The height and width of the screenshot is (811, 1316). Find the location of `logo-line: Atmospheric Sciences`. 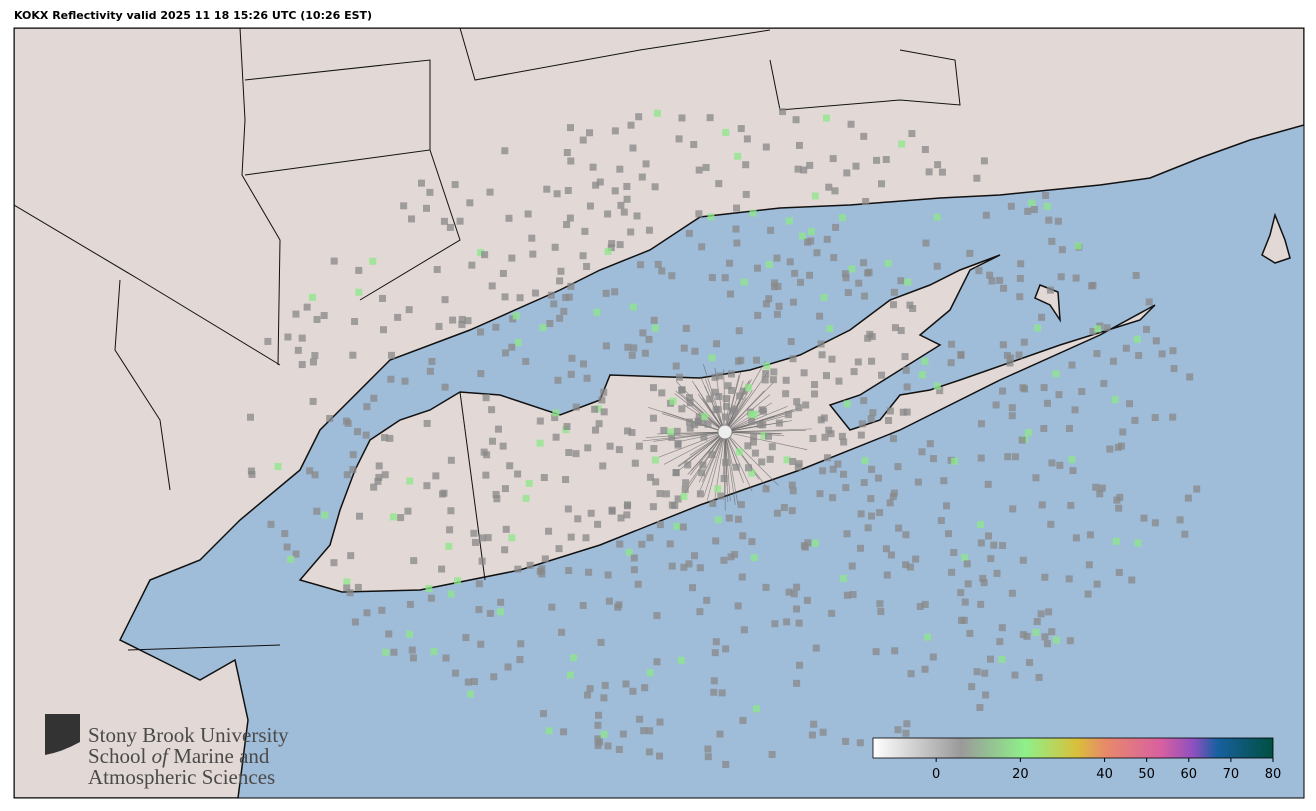

logo-line: Atmospheric Sciences is located at coordinates (181, 777).